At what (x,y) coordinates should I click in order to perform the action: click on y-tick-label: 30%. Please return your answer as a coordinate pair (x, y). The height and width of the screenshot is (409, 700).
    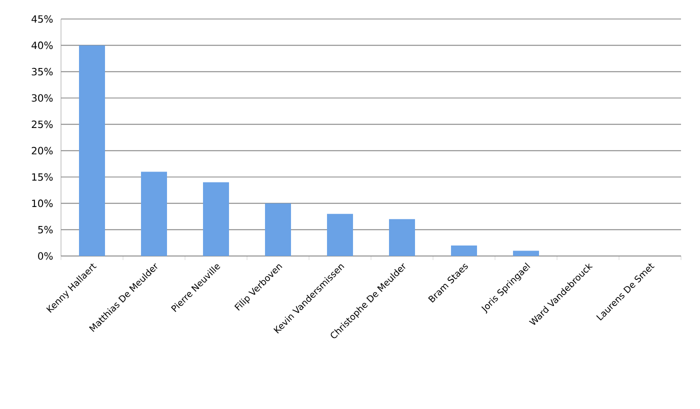
    Looking at the image, I should click on (42, 98).